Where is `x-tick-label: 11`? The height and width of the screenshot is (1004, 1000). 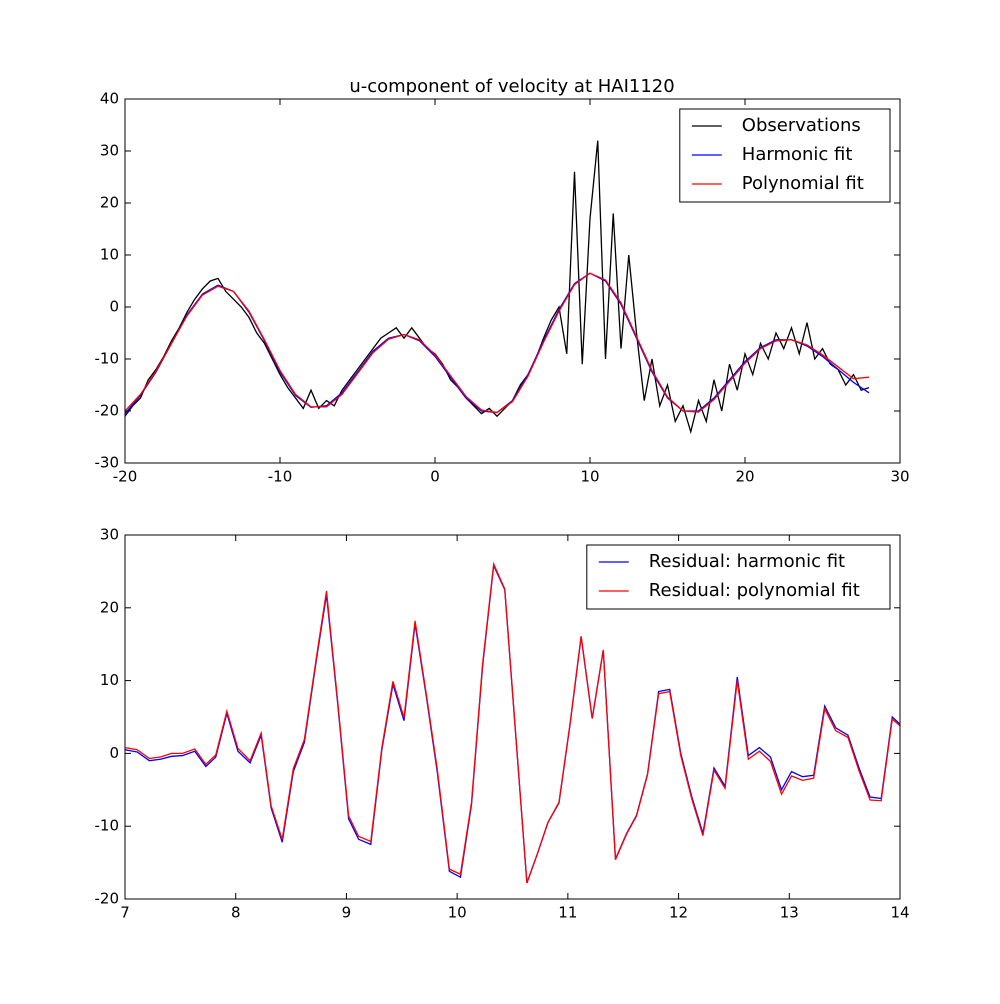
x-tick-label: 11 is located at coordinates (567, 913).